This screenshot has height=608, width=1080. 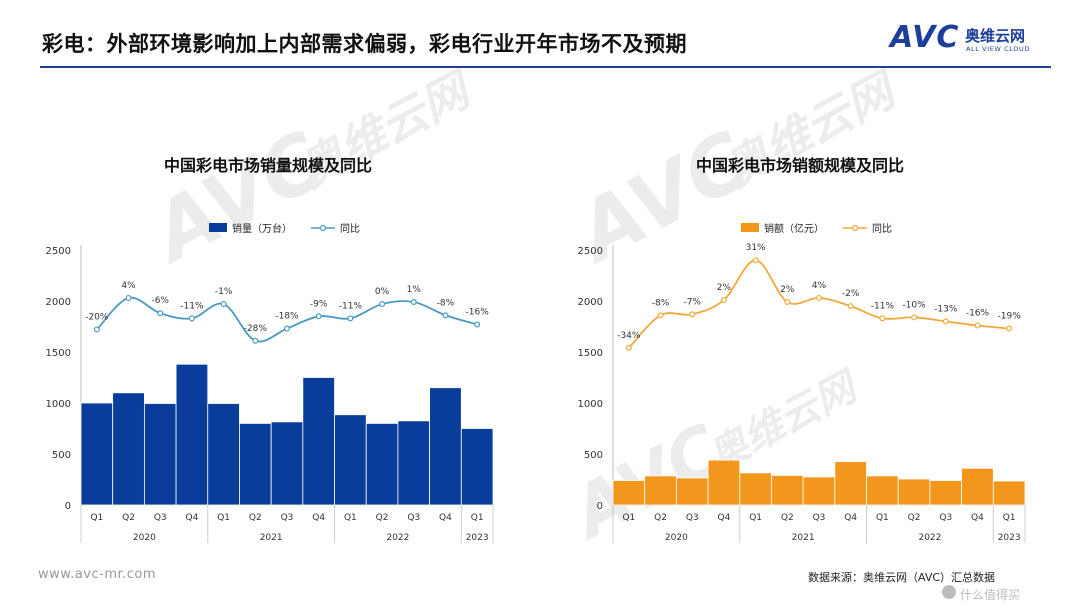 I want to click on yoy-label: -10%, so click(x=914, y=305).